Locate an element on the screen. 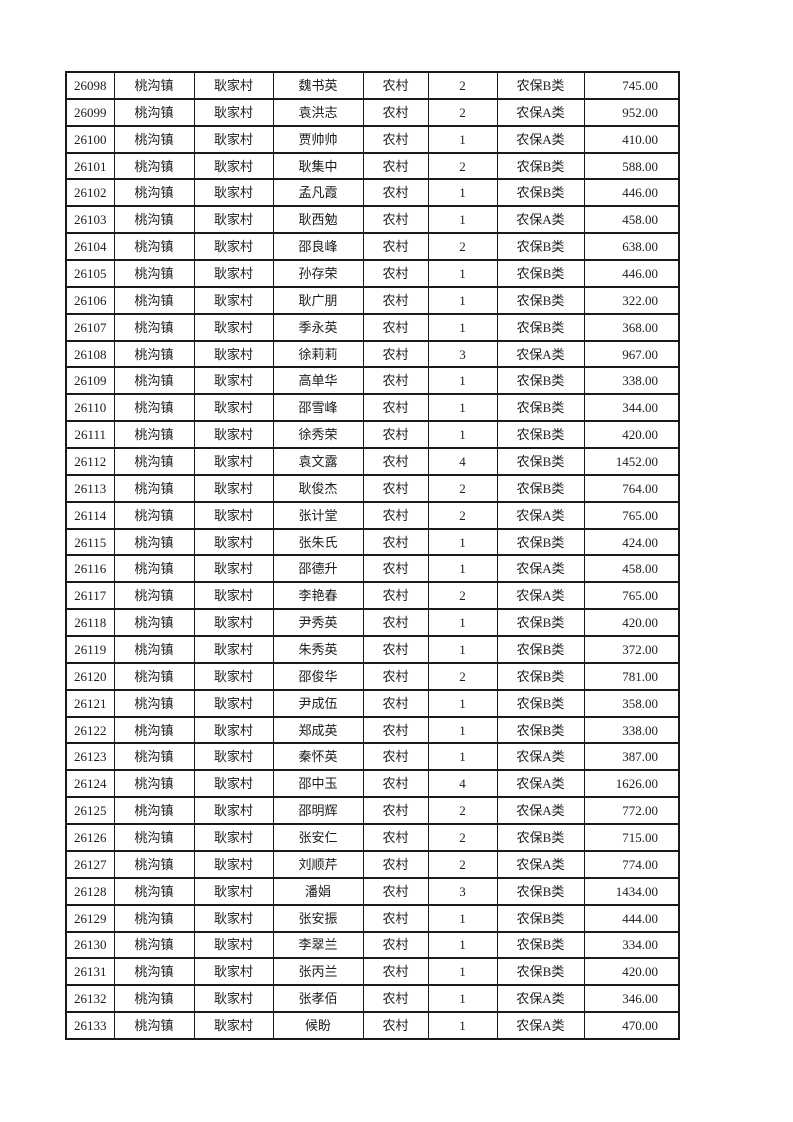 This screenshot has height=1122, width=793. cell-person-name: 邵俊华 is located at coordinates (318, 676).